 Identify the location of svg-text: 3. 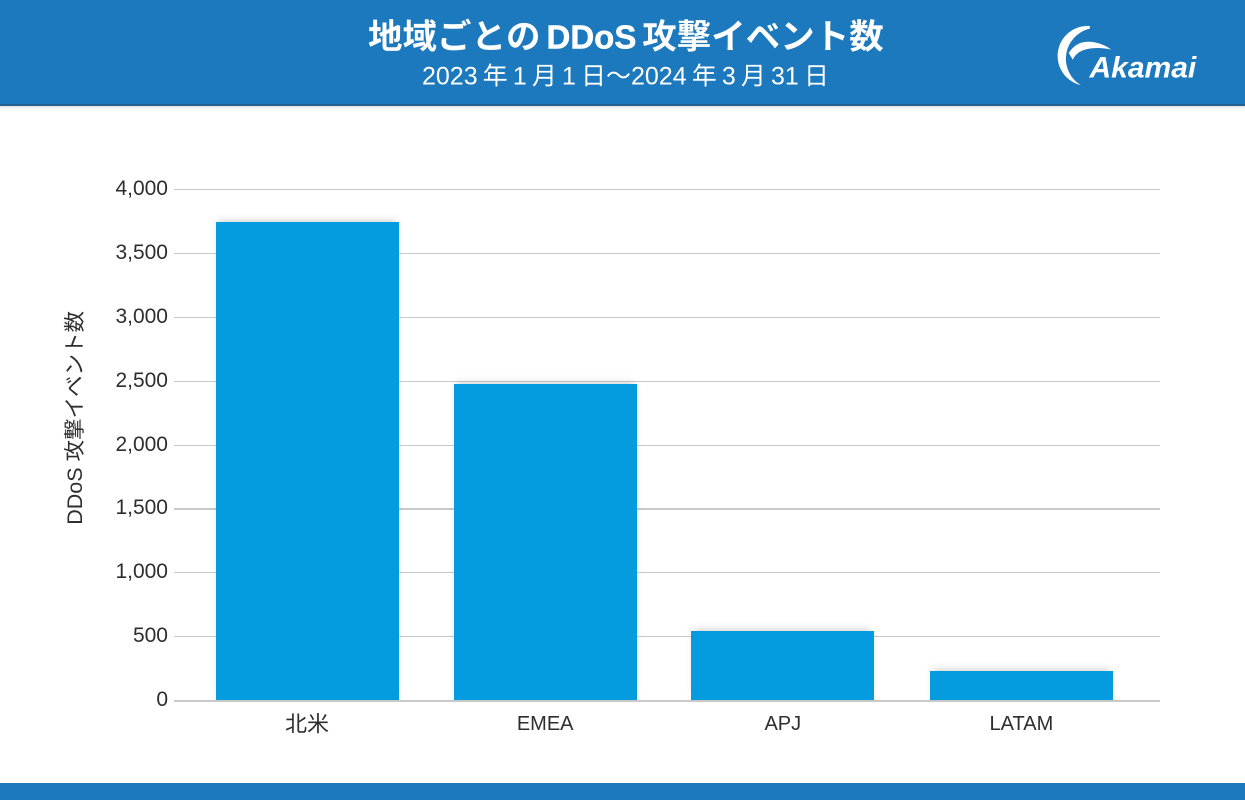
(729, 77).